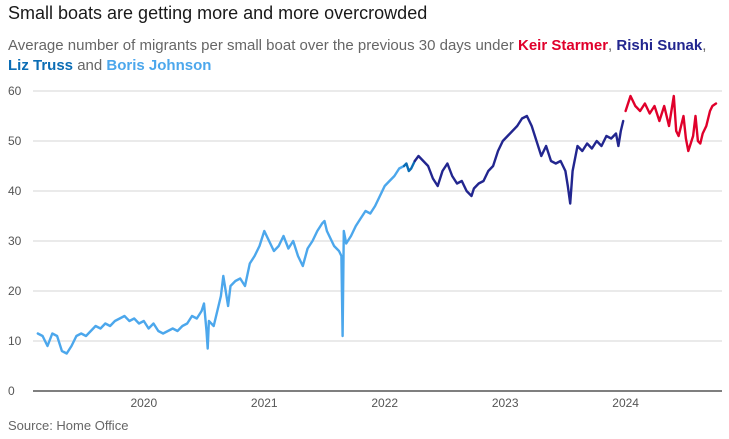 The height and width of the screenshot is (439, 729). I want to click on y-tick-label: 30, so click(15, 241).